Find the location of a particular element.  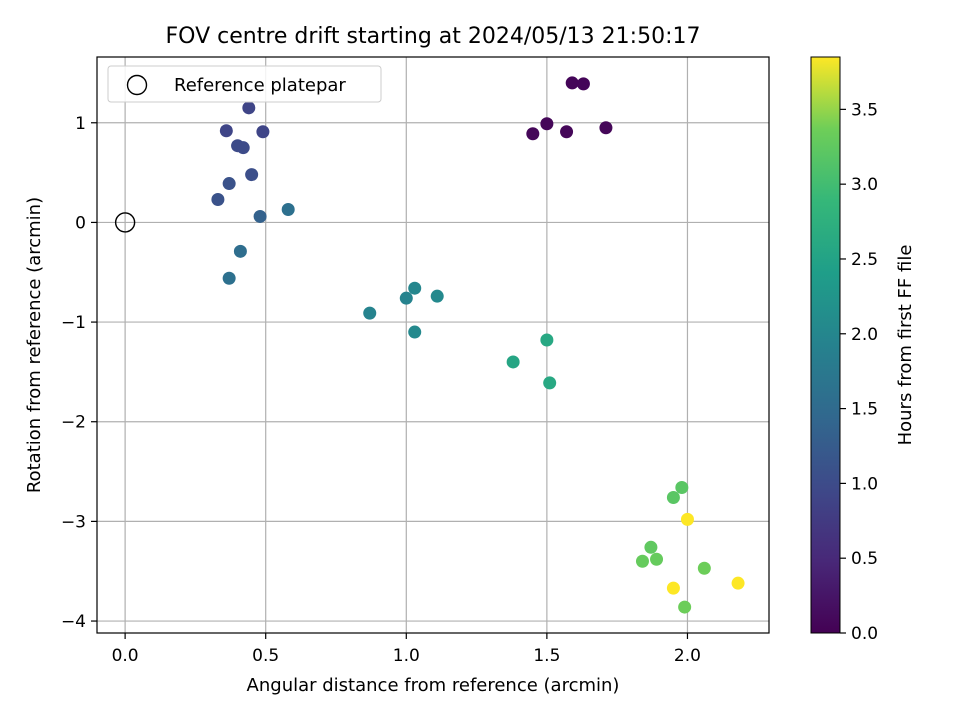

x-tick-label: 2.0 is located at coordinates (687, 656).